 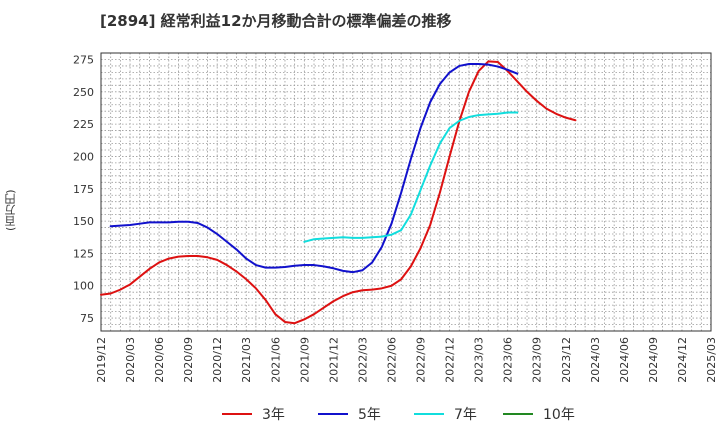 What do you see at coordinates (566, 360) in the screenshot?
I see `x-tick-label: 2023/12` at bounding box center [566, 360].